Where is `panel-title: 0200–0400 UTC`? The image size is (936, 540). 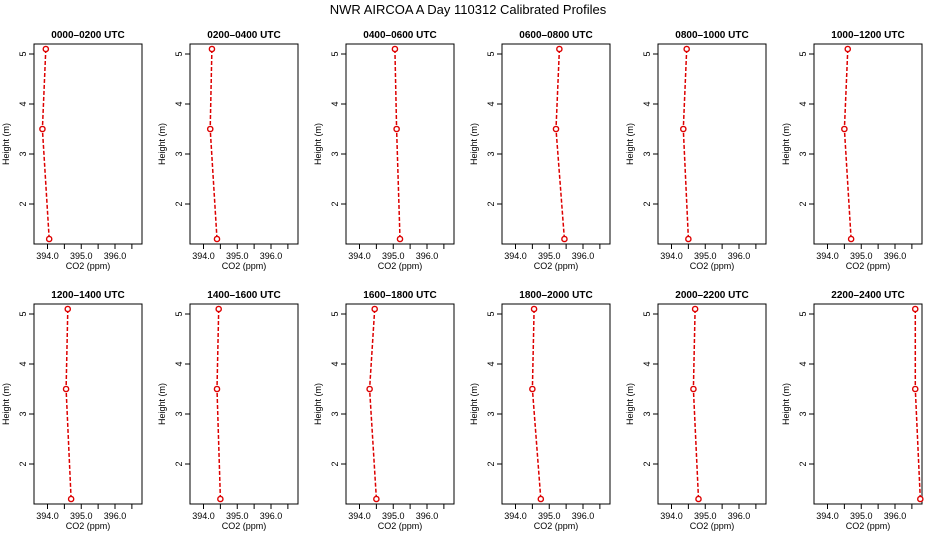 panel-title: 0200–0400 UTC is located at coordinates (243, 35).